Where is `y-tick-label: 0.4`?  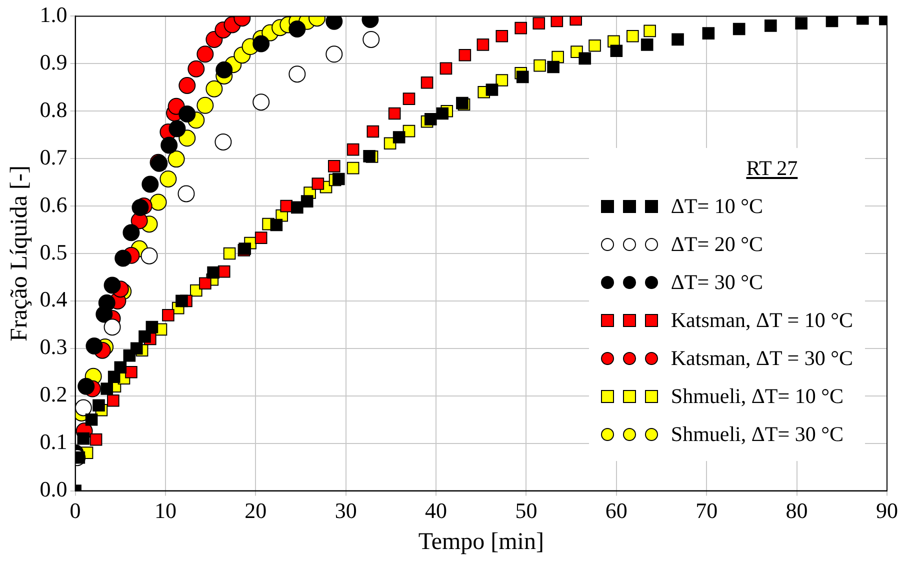 y-tick-label: 0.4 is located at coordinates (54, 299).